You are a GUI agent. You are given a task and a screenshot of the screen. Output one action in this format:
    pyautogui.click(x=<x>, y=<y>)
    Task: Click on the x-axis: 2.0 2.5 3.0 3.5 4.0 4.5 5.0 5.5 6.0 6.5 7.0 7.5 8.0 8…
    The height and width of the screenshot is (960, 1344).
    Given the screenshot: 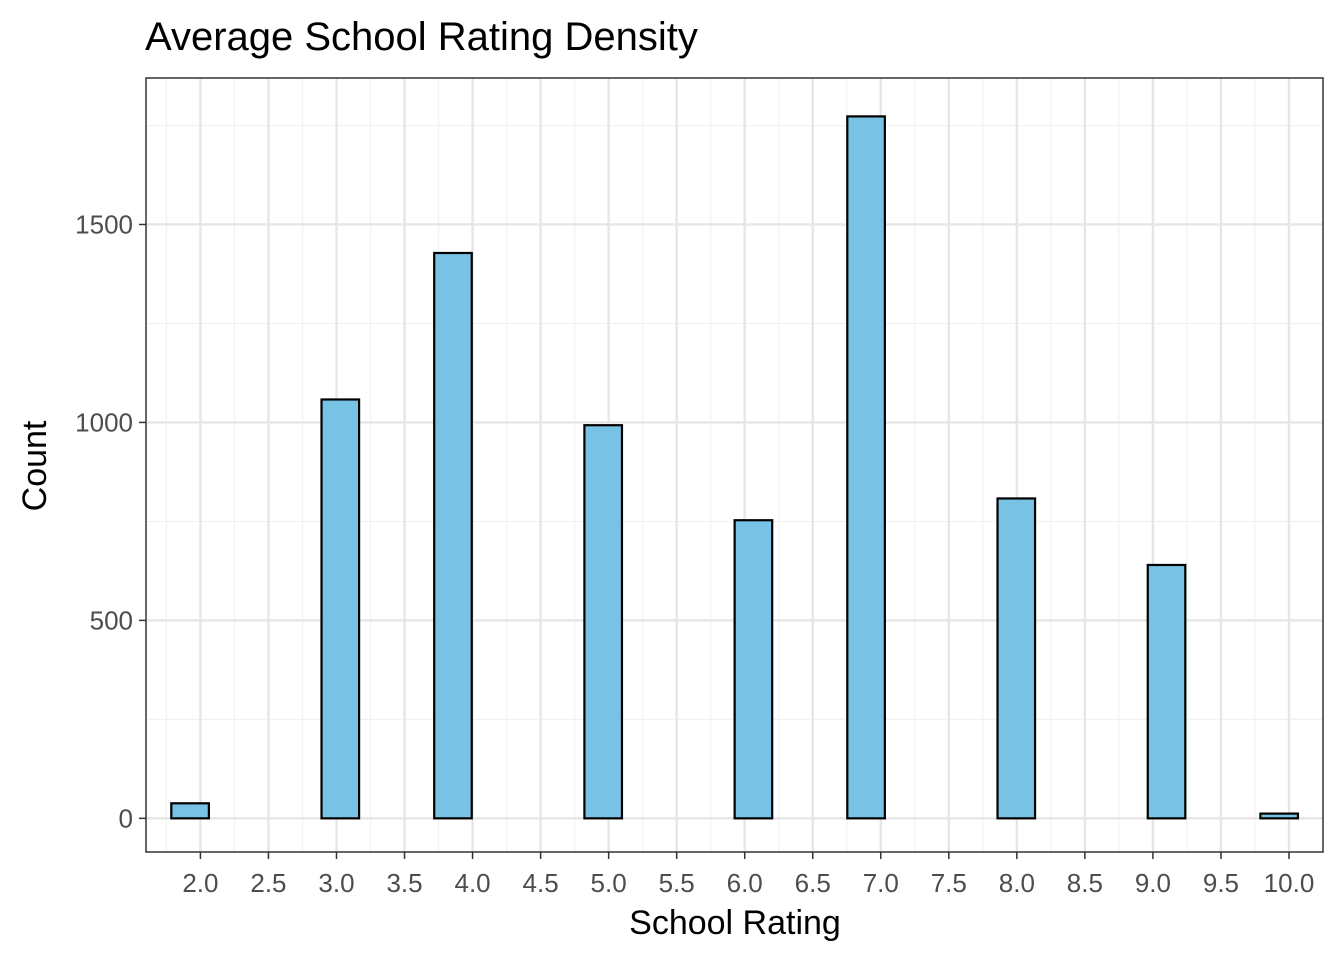 What is the action you would take?
    pyautogui.click(x=748, y=875)
    